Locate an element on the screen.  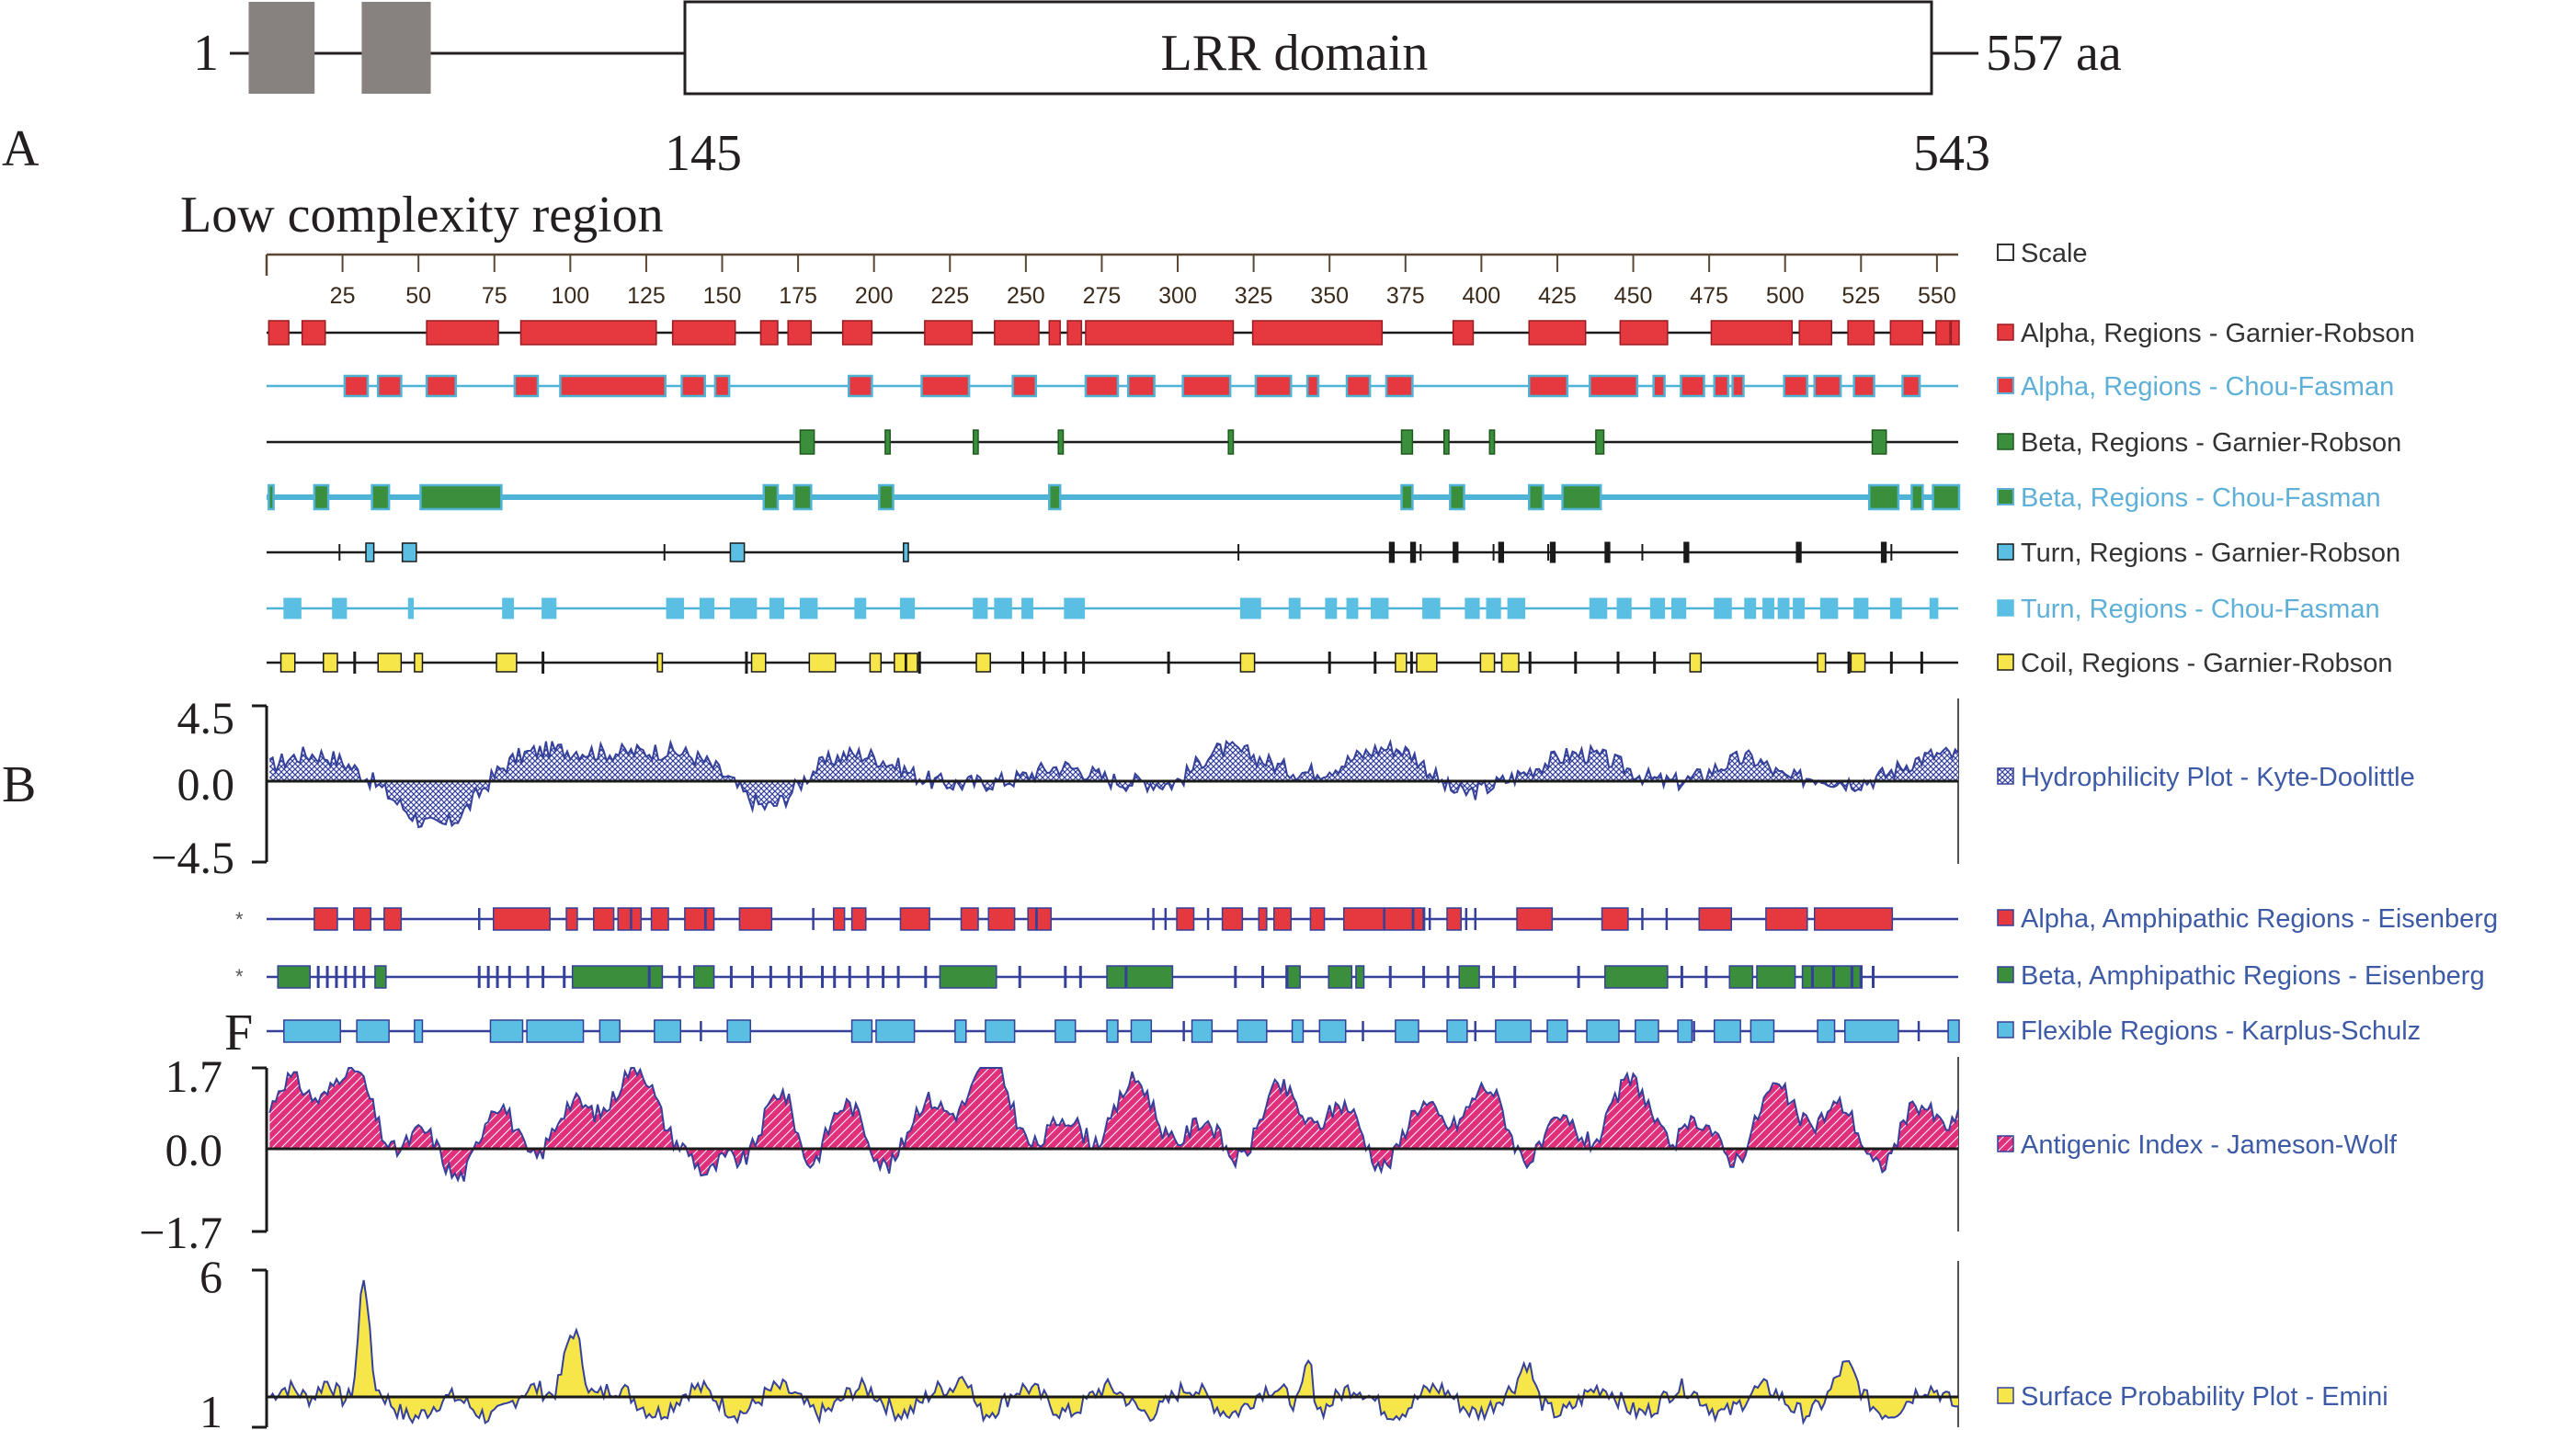
legend-scale-swatch is located at coordinates (2005, 252).